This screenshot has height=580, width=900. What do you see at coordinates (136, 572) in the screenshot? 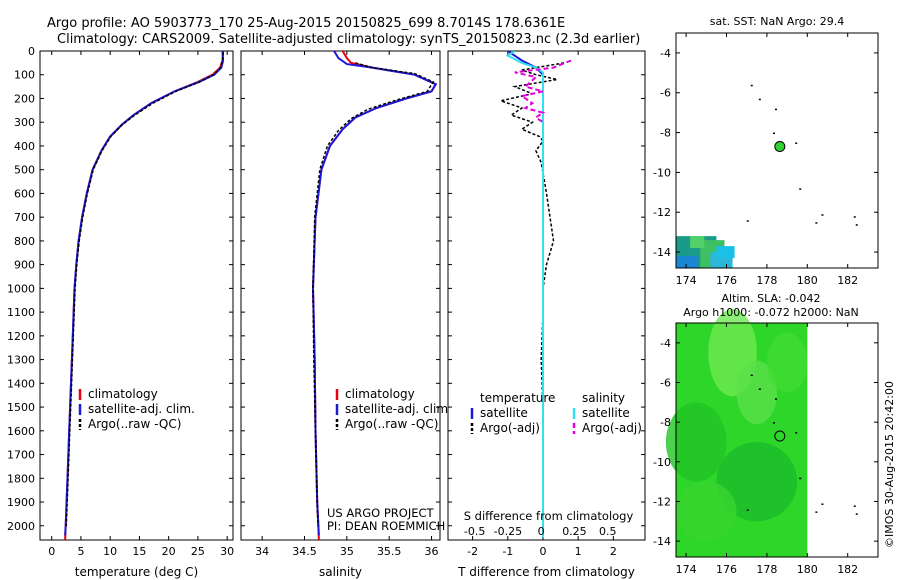
I see `x-axis-label: temperature (deg C)` at bounding box center [136, 572].